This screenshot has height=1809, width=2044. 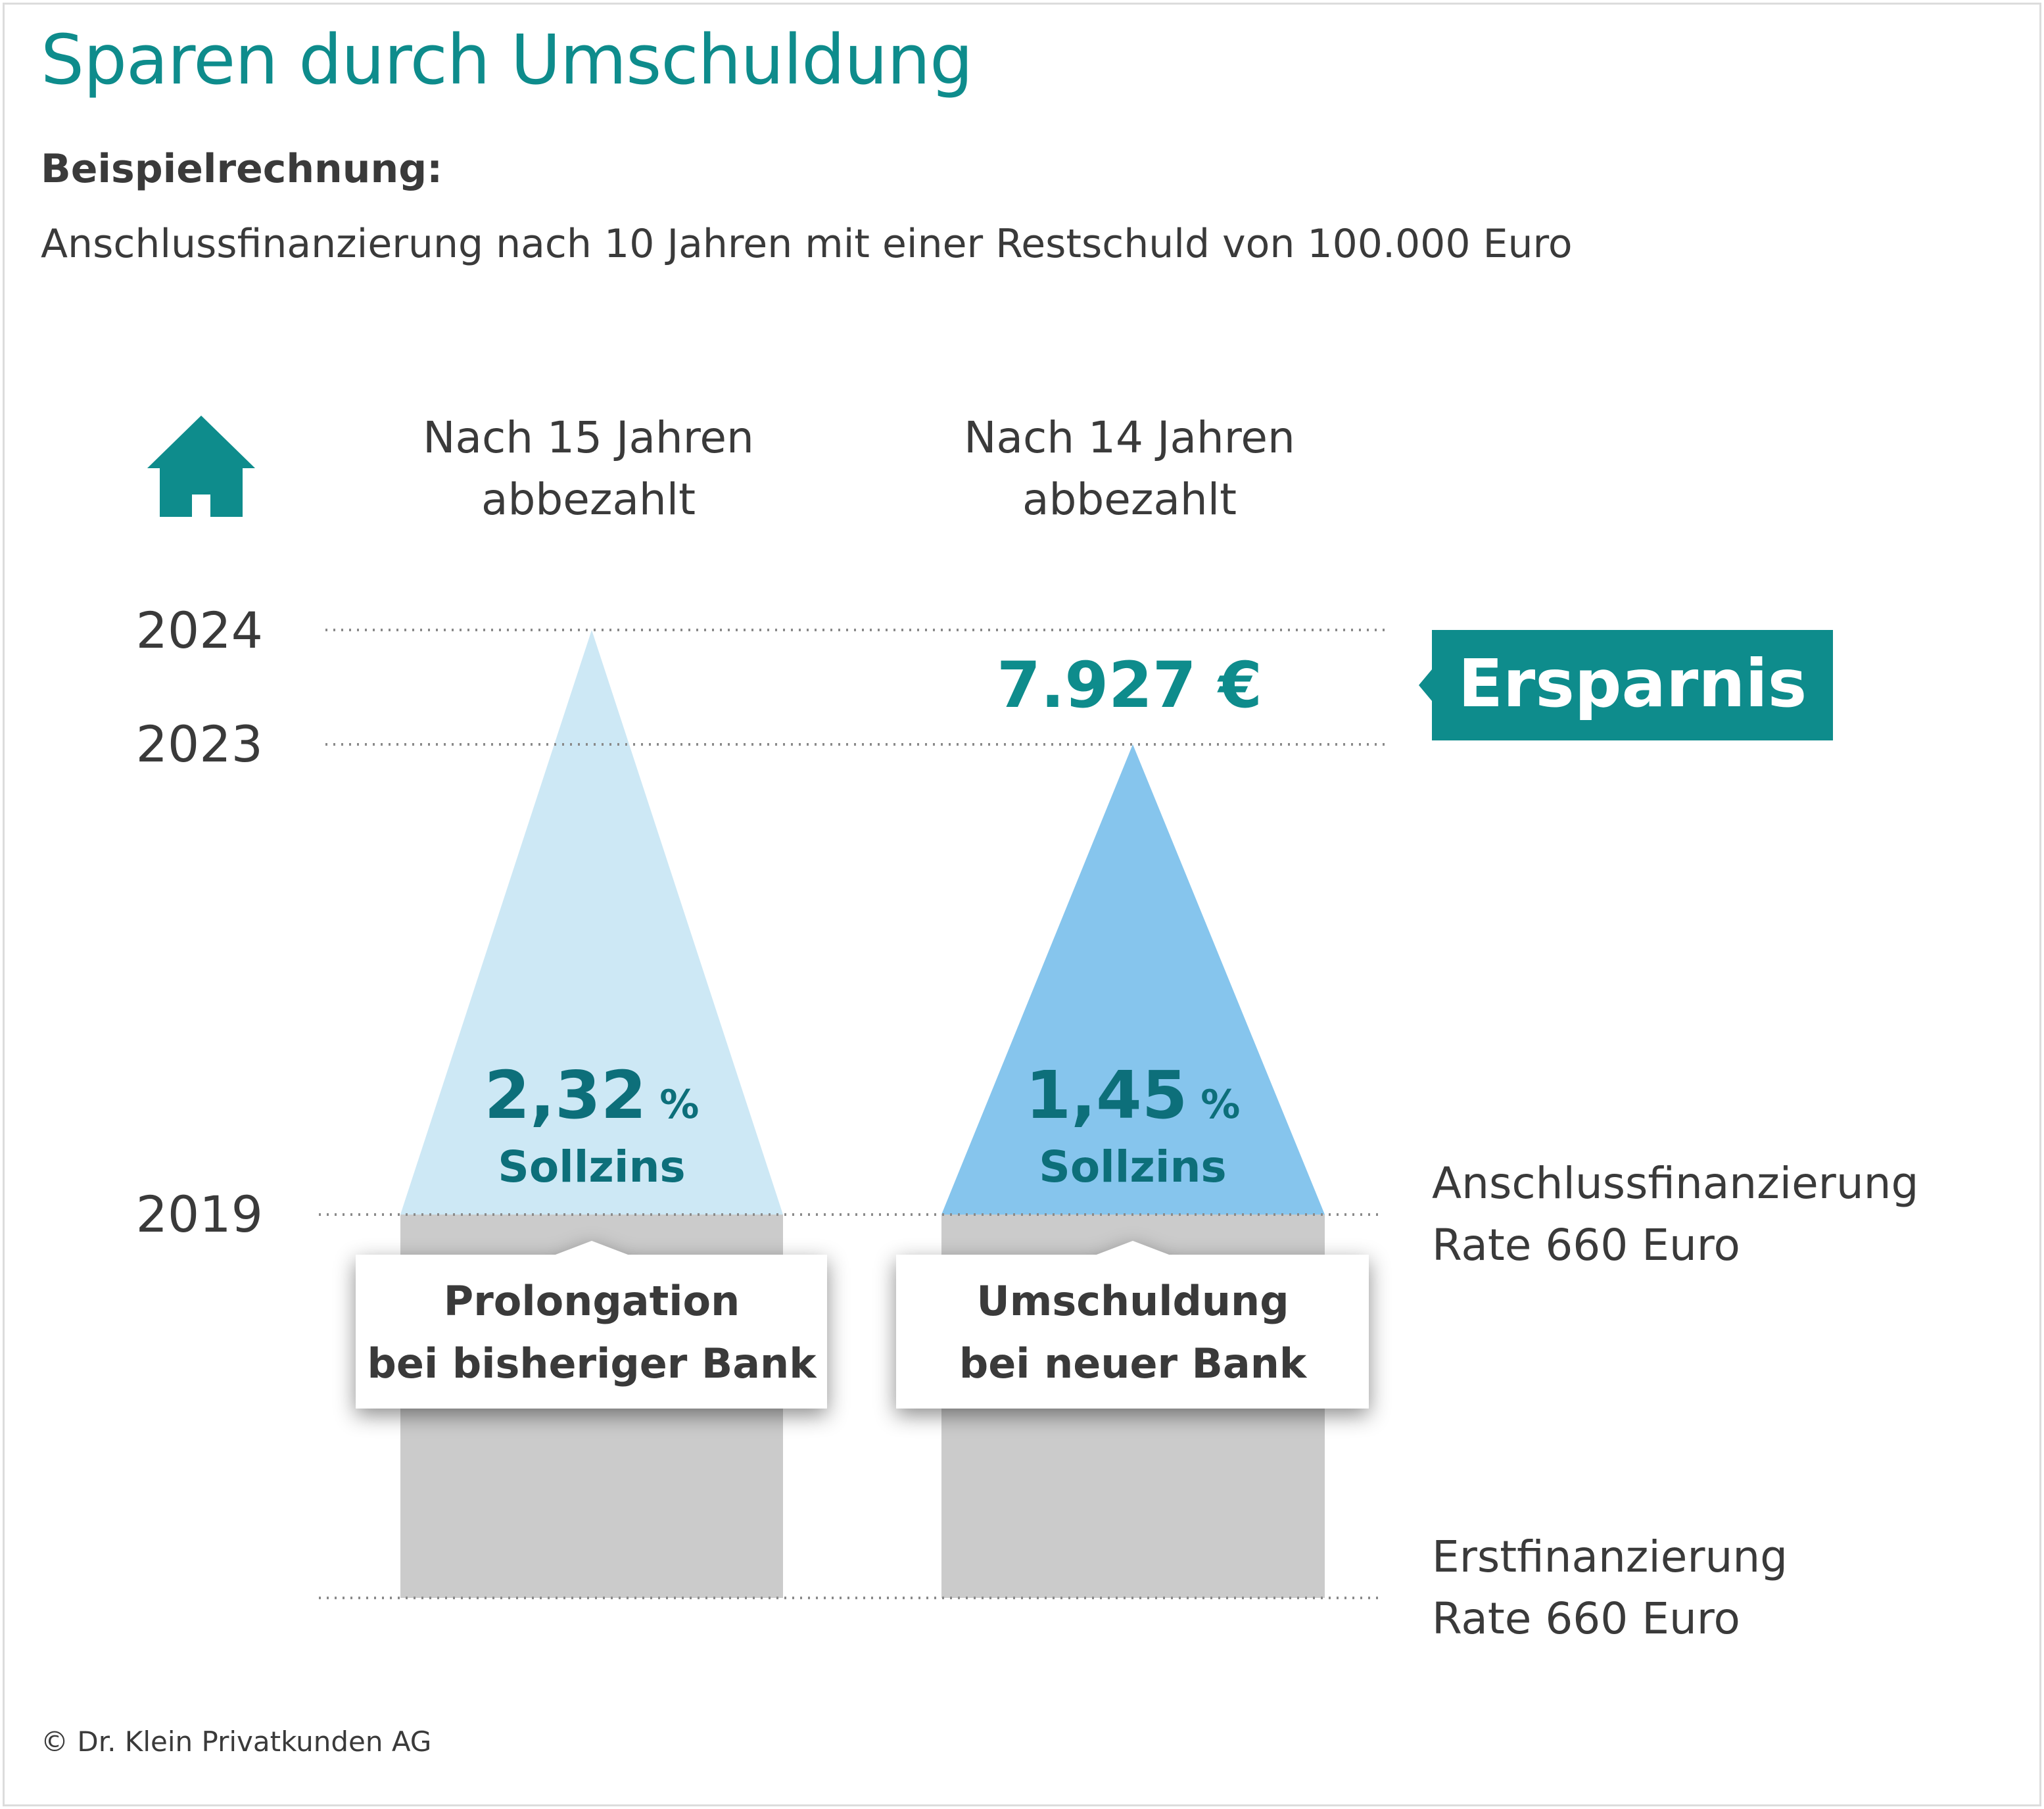 What do you see at coordinates (591, 1167) in the screenshot?
I see `interest-rate-1-label: Sollzins` at bounding box center [591, 1167].